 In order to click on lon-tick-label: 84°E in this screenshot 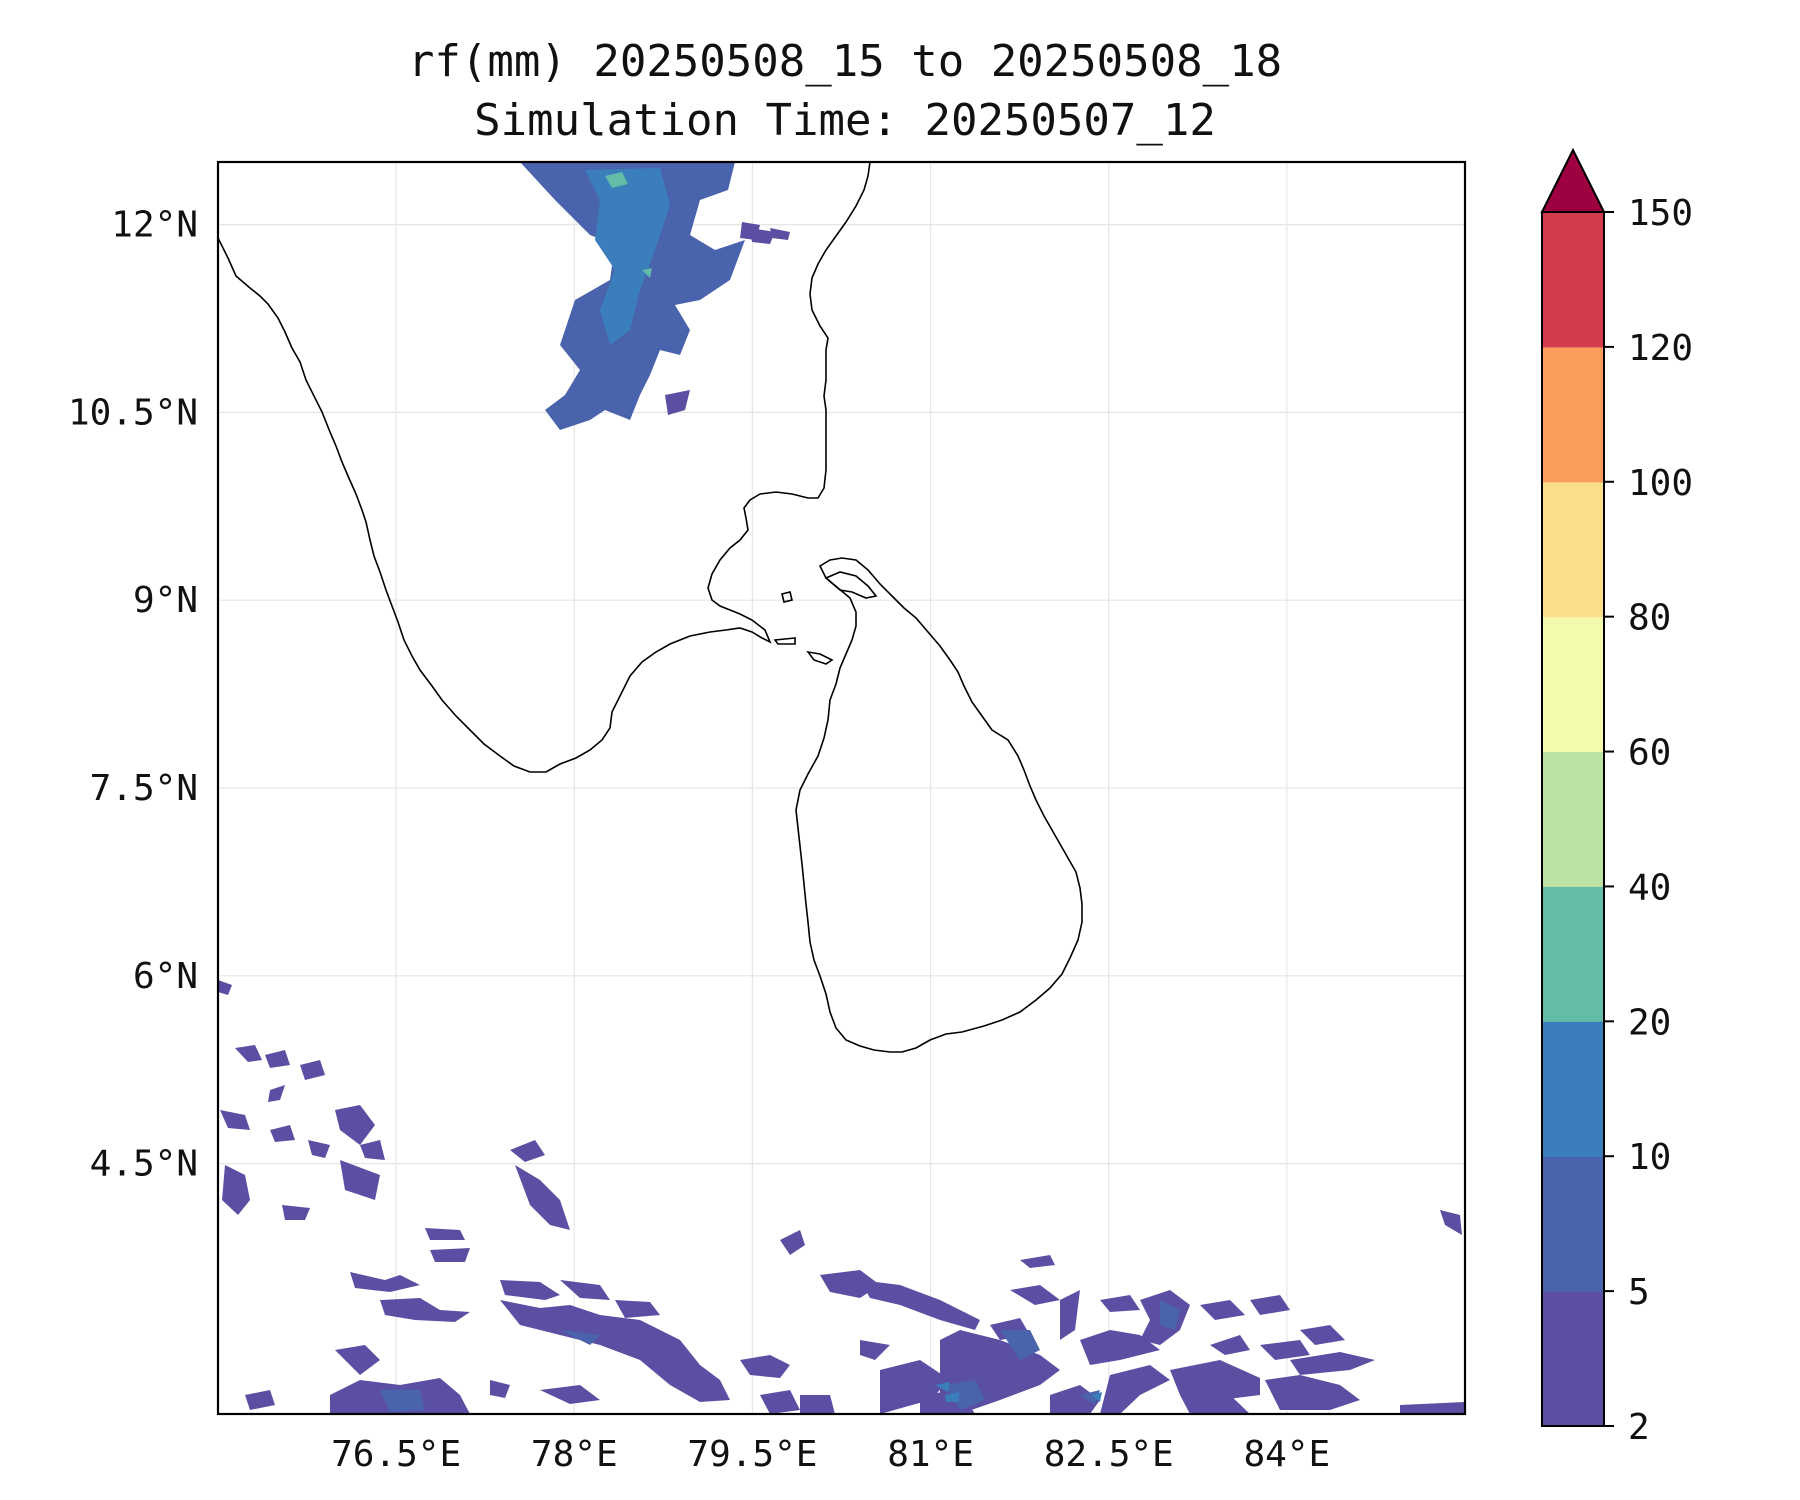, I will do `click(1287, 1454)`.